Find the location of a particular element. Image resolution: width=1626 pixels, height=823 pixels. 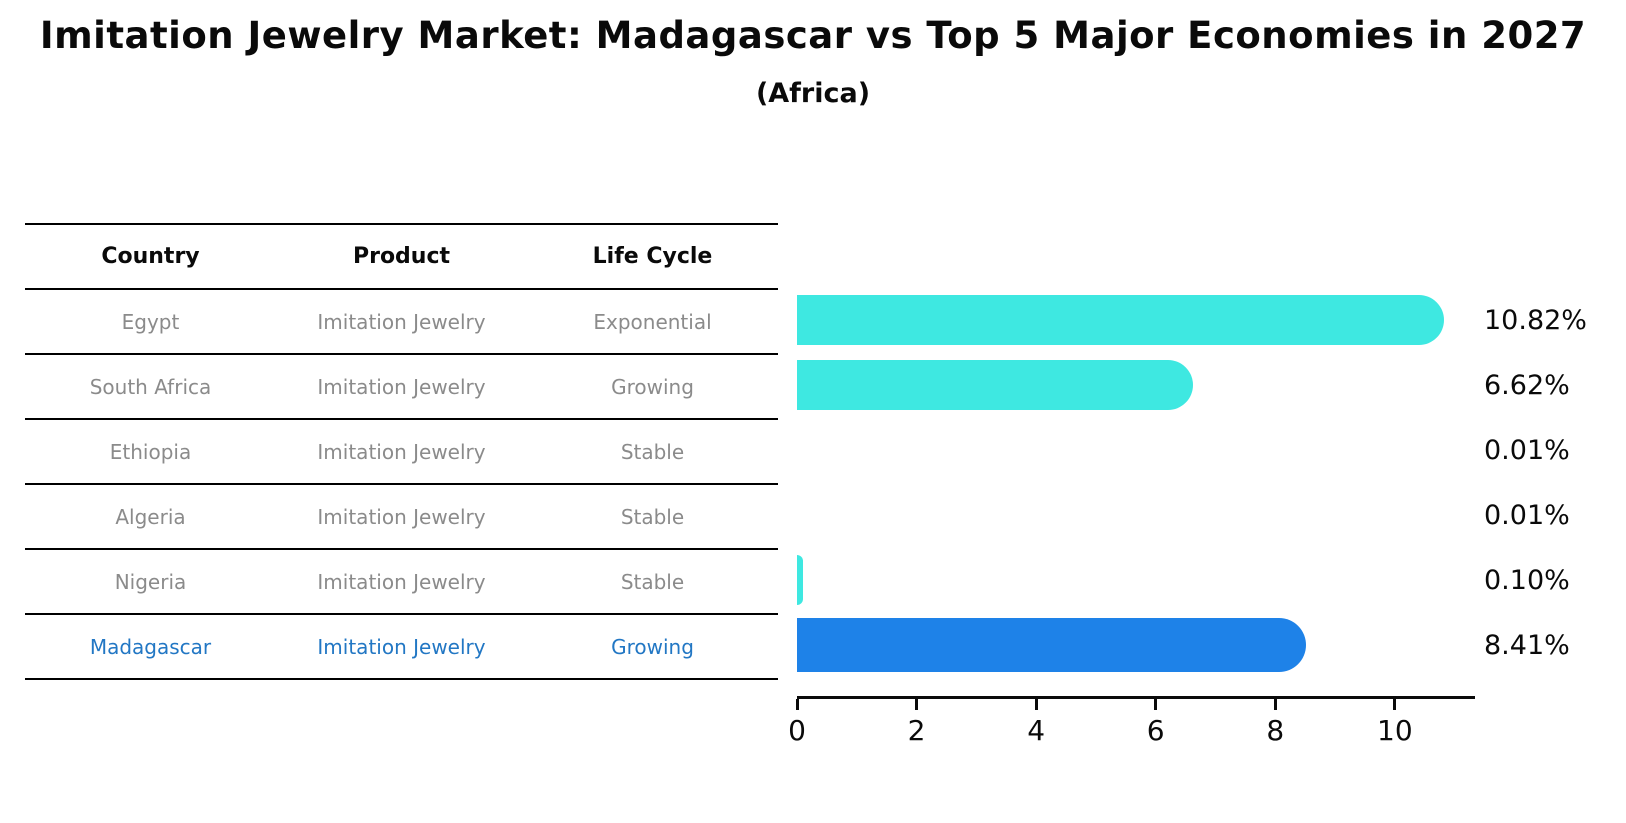

cell-country: Algeria is located at coordinates (150, 516).